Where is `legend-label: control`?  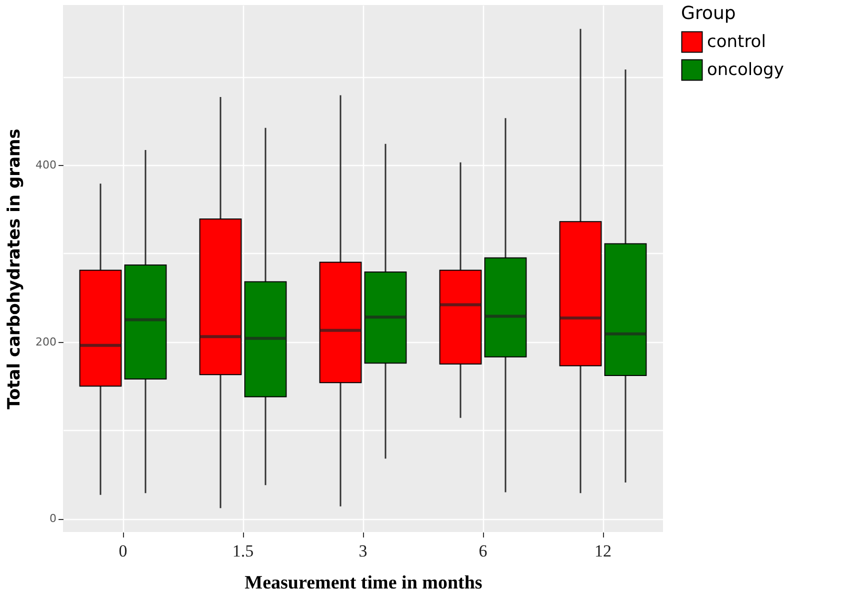
legend-label: control is located at coordinates (736, 42).